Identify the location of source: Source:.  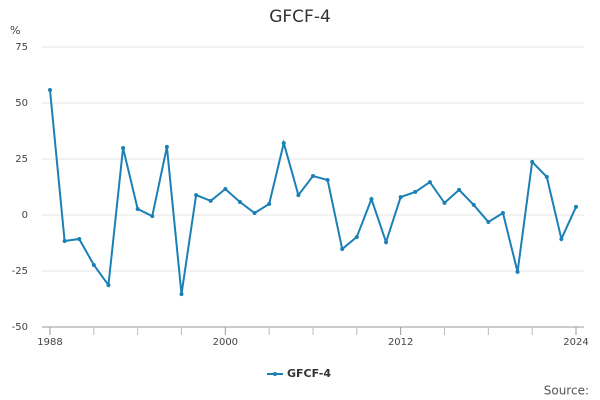
(566, 391).